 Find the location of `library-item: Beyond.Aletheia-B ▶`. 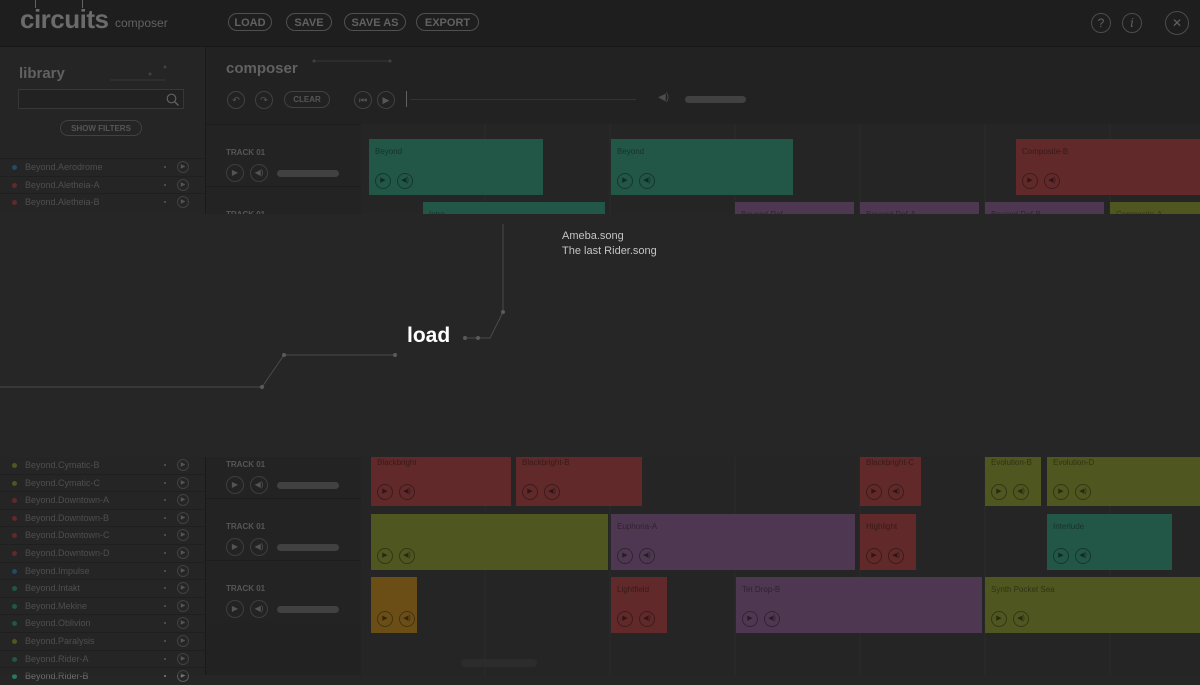

library-item: Beyond.Aletheia-B ▶ is located at coordinates (102, 202).